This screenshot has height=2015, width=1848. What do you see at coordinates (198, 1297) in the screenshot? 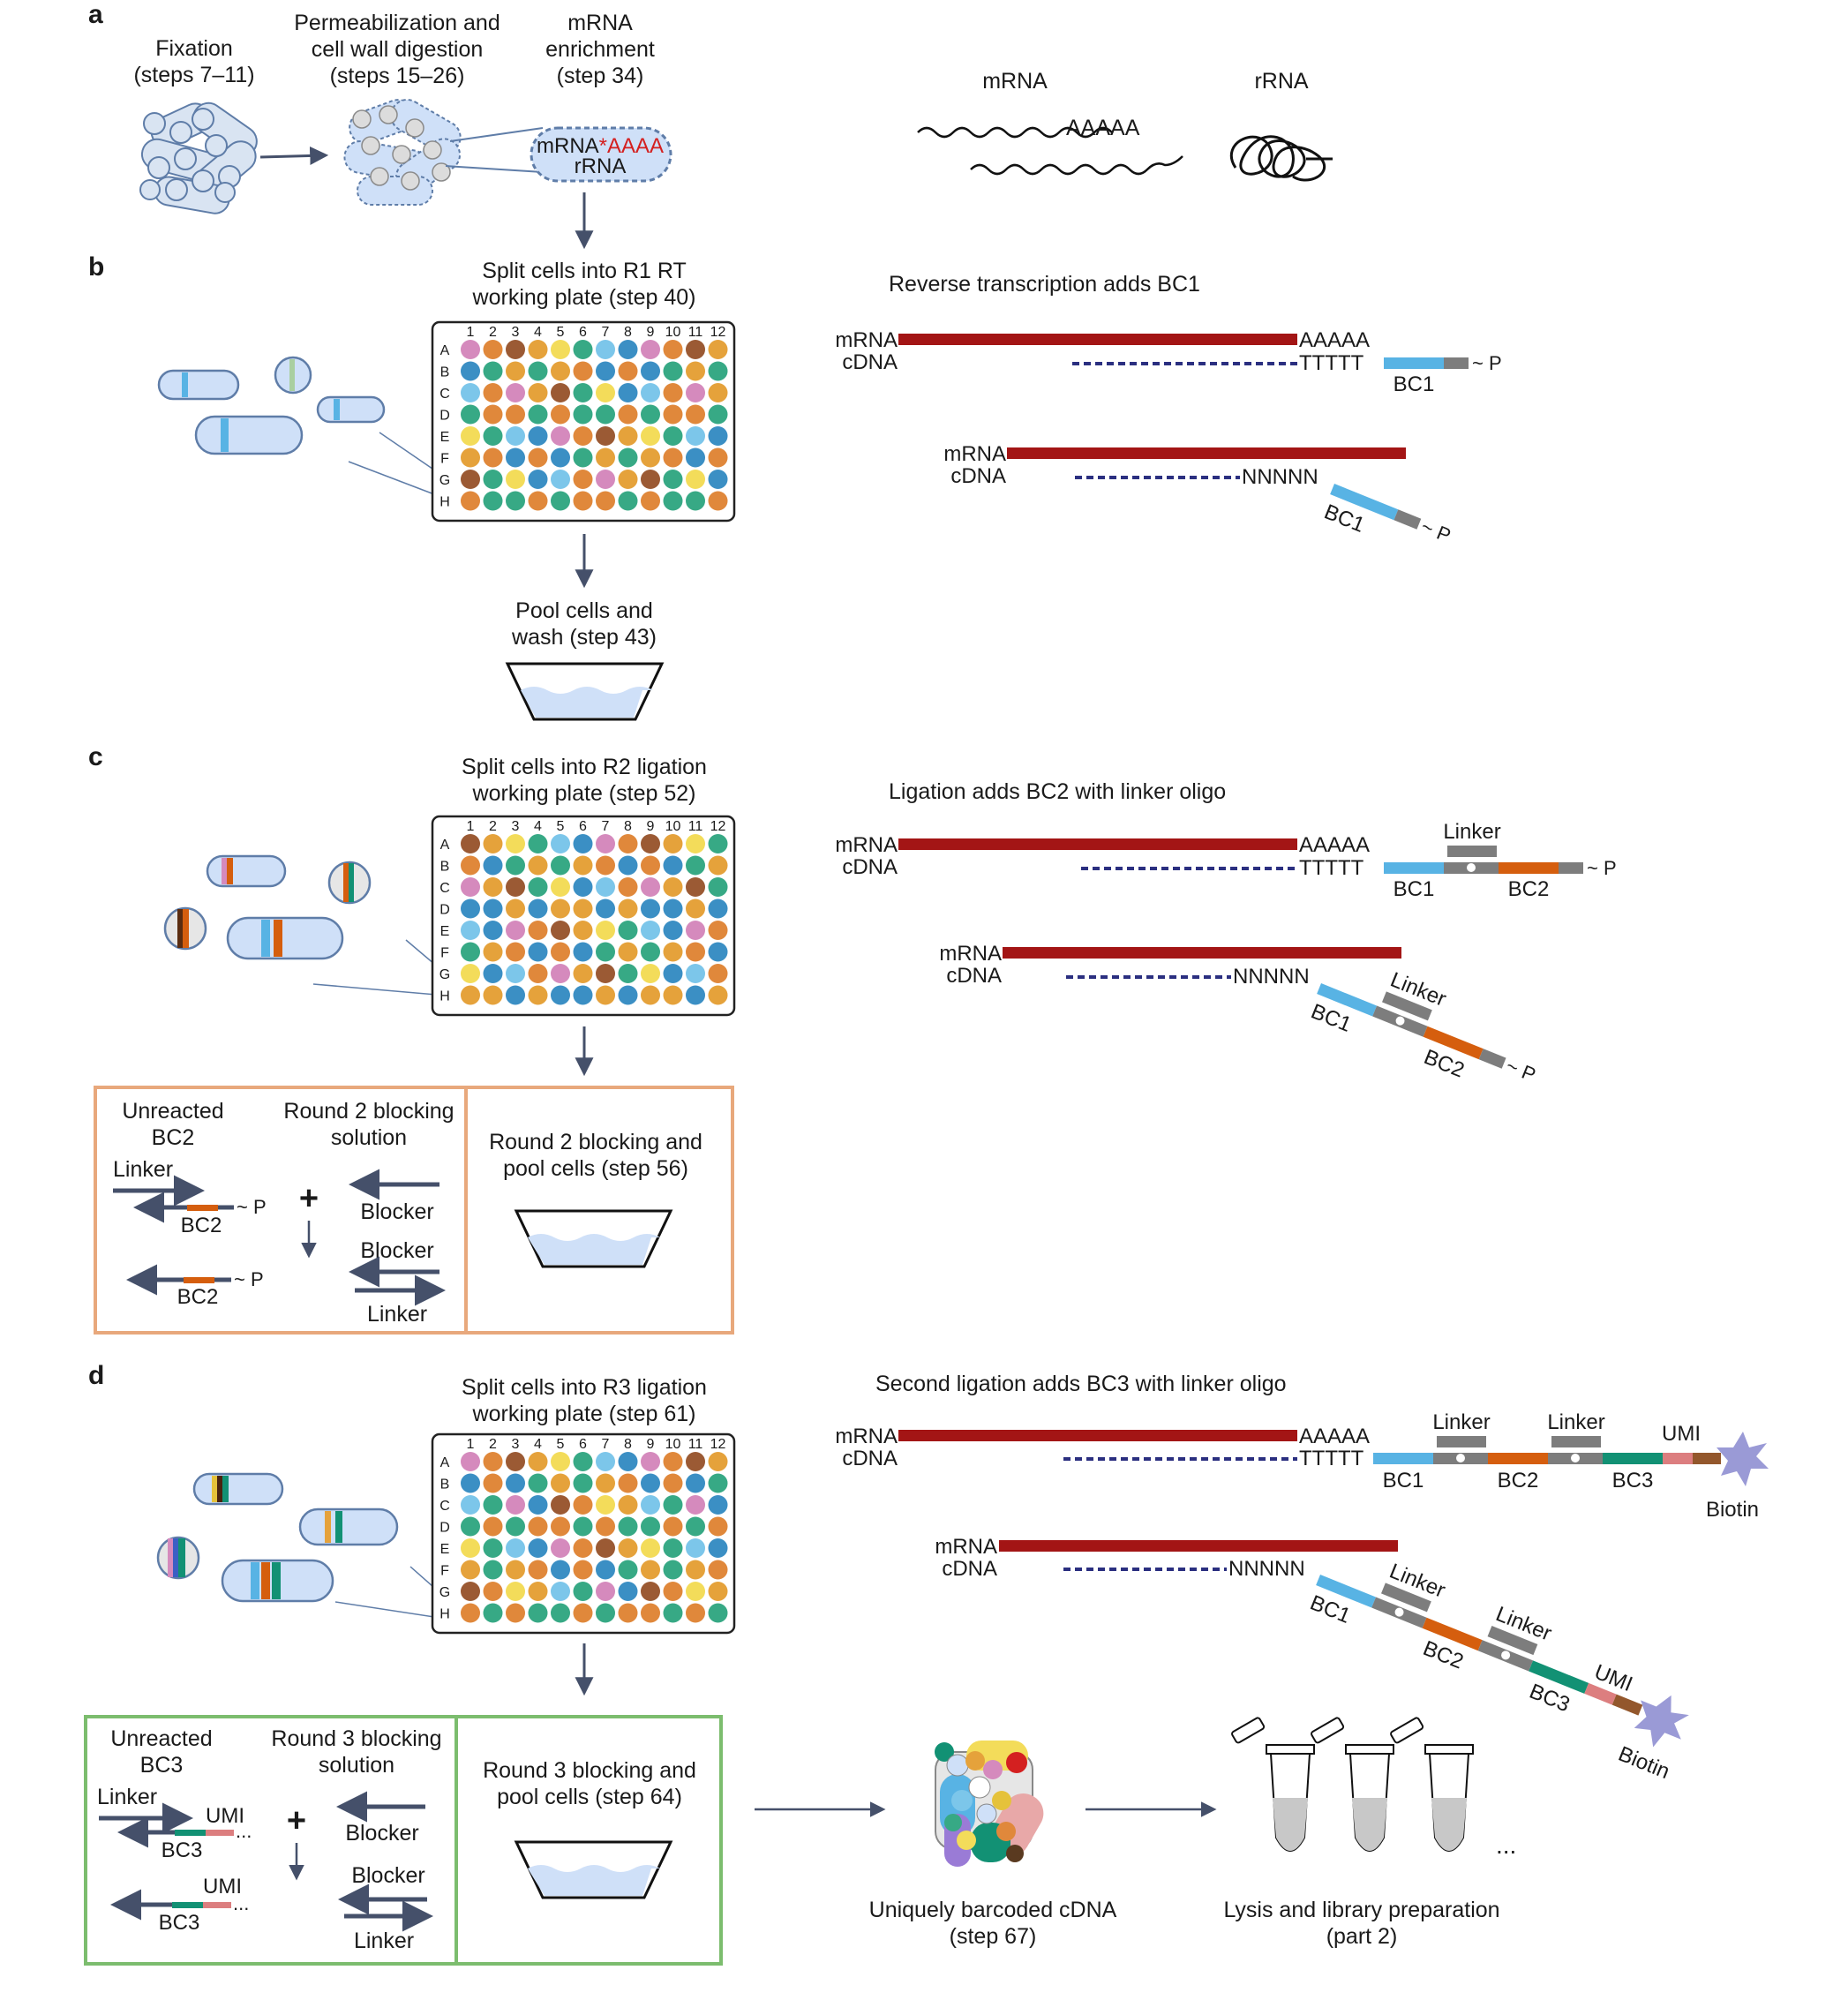
I see `c-box-bc2-label-2: BC2` at bounding box center [198, 1297].